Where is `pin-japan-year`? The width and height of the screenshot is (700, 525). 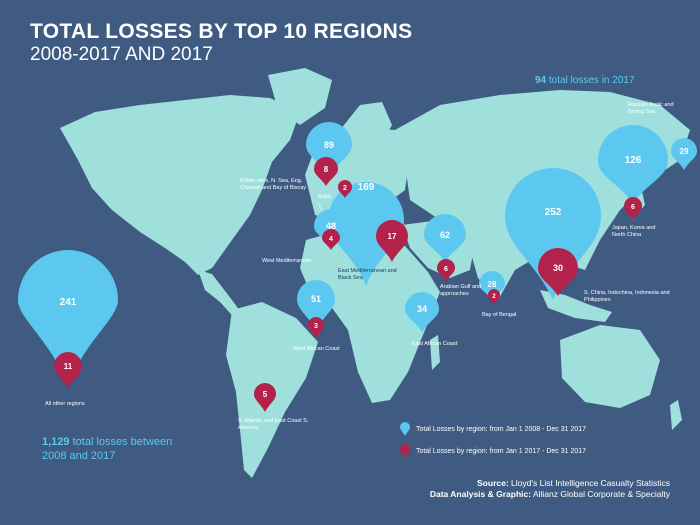 pin-japan-year is located at coordinates (633, 208).